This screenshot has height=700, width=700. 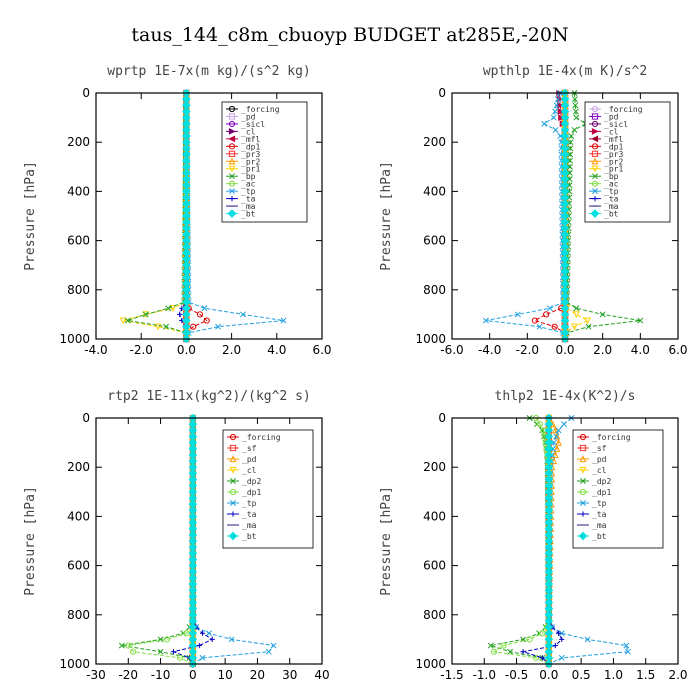 What do you see at coordinates (516, 675) in the screenshot?
I see `x-tick-label: -0.5` at bounding box center [516, 675].